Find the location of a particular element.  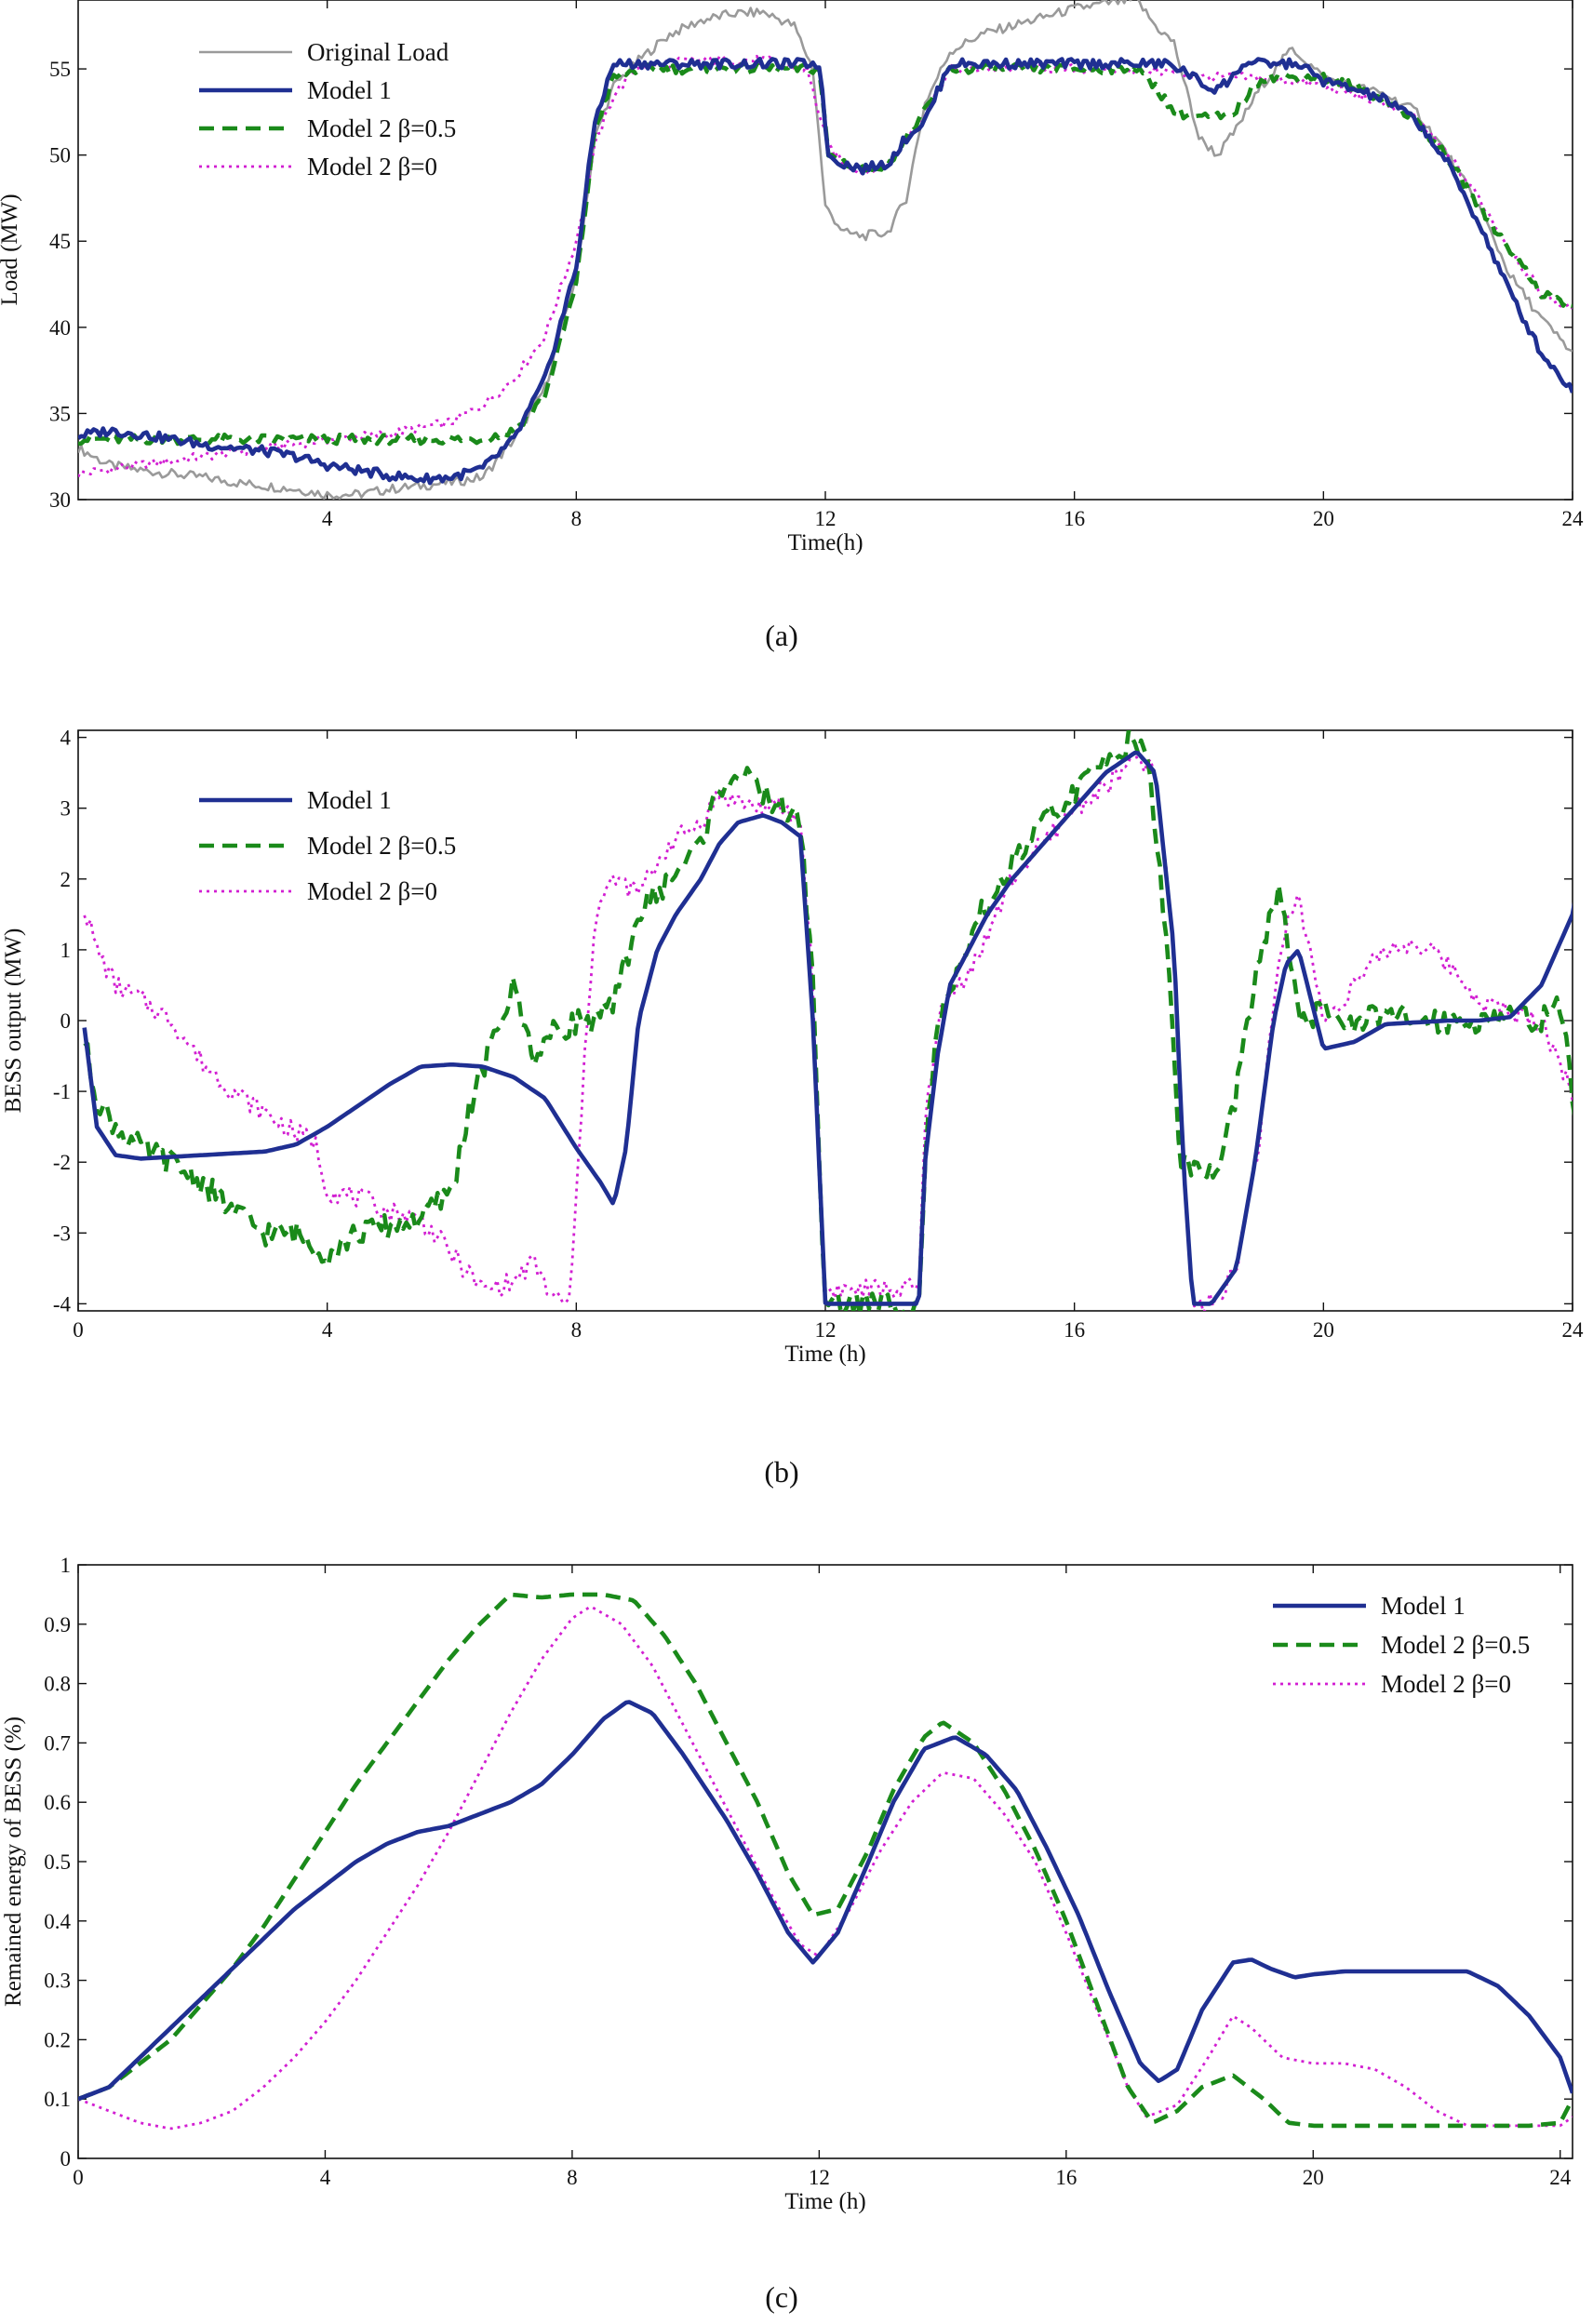

y-tick-label: -4 is located at coordinates (62, 1304).